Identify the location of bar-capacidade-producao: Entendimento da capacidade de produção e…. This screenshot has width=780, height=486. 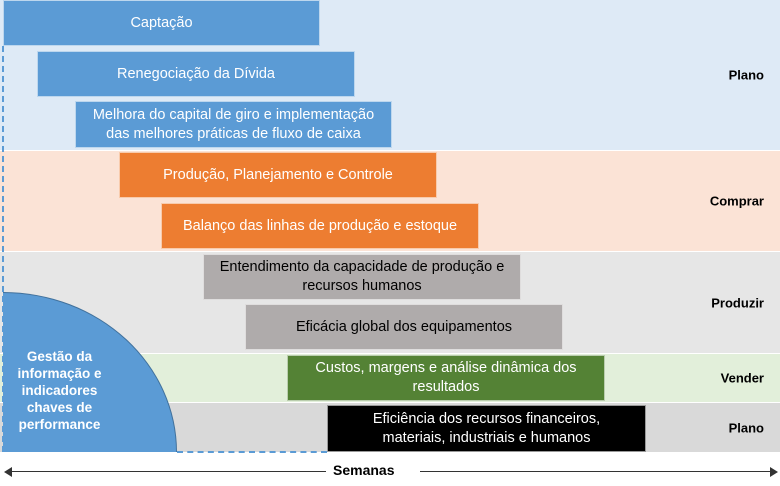
(362, 277).